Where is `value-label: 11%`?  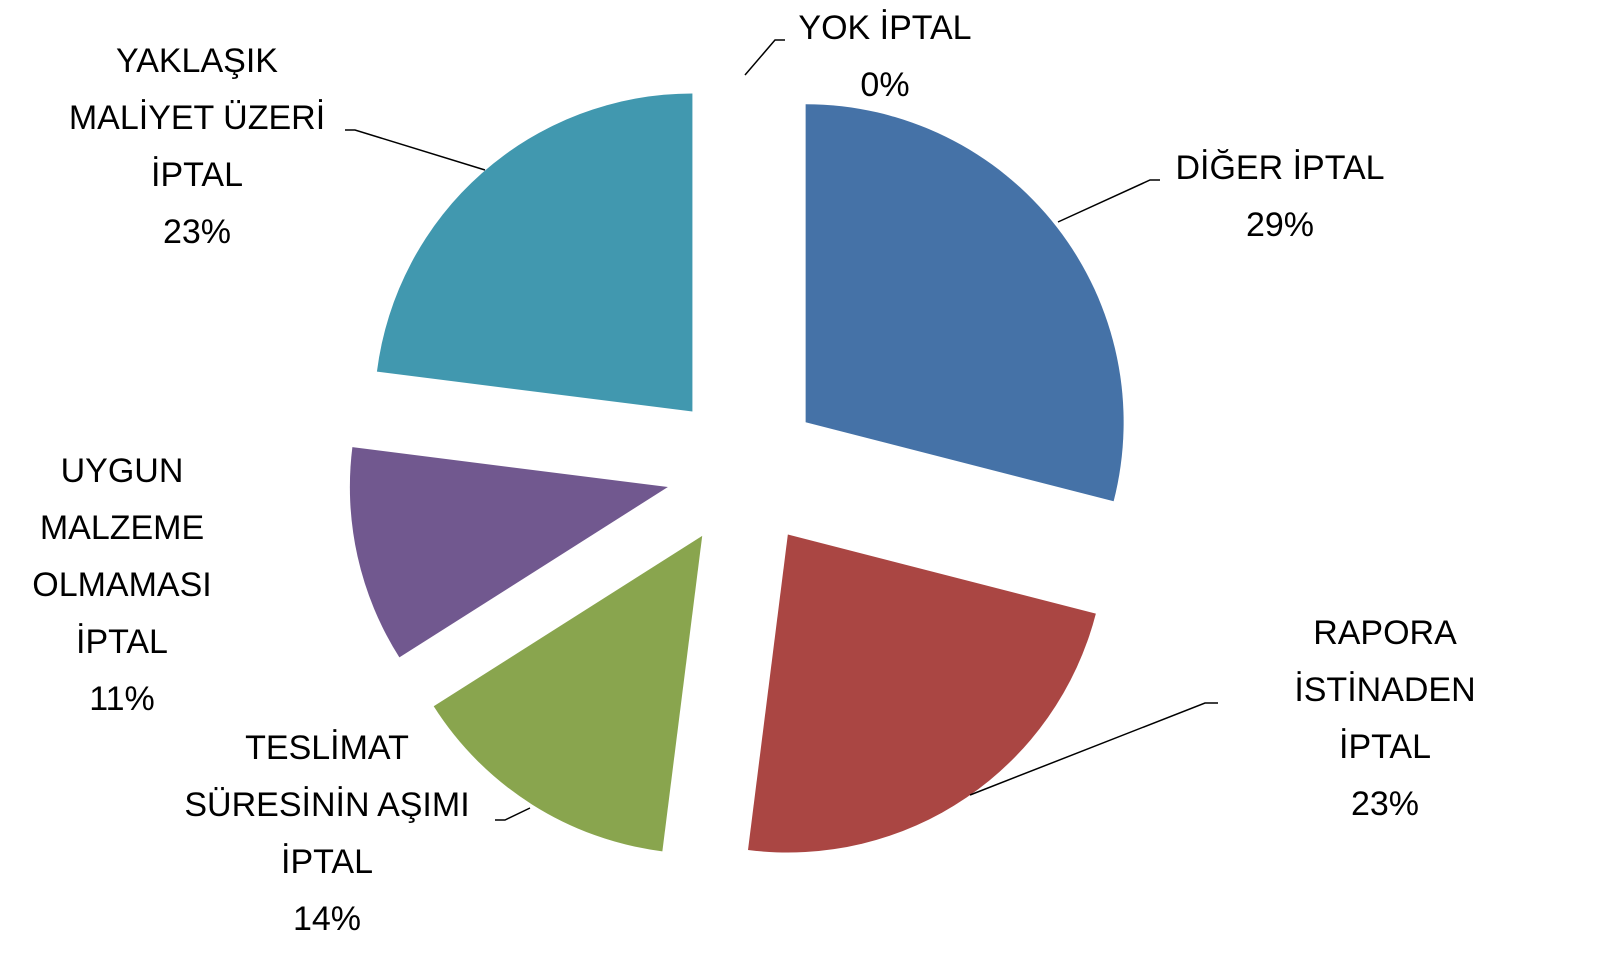 value-label: 11% is located at coordinates (122, 699).